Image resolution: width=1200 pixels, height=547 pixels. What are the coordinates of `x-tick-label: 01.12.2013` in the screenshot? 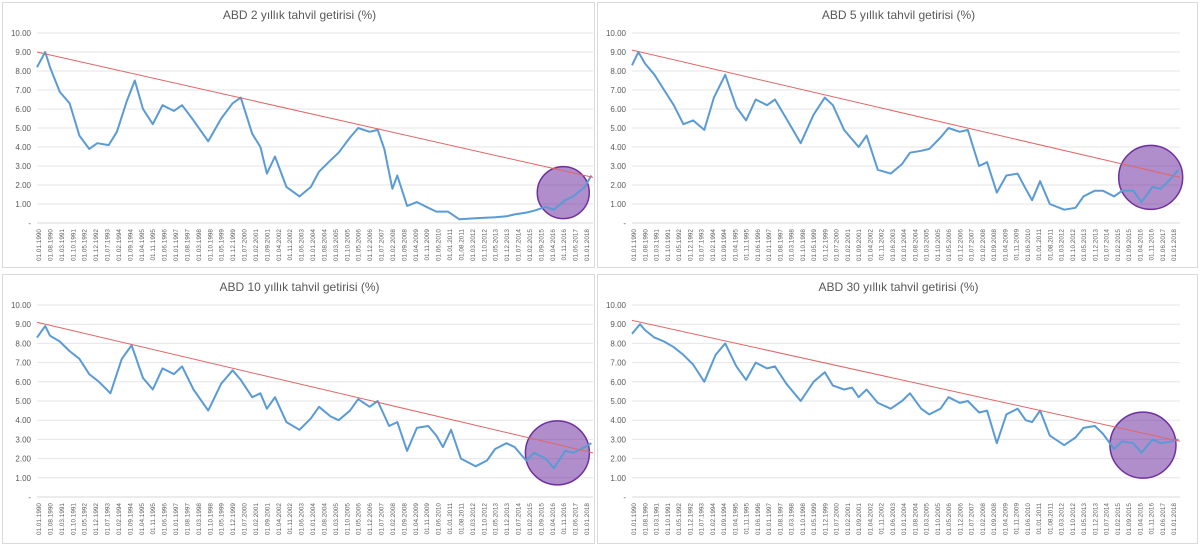 It's located at (1095, 519).